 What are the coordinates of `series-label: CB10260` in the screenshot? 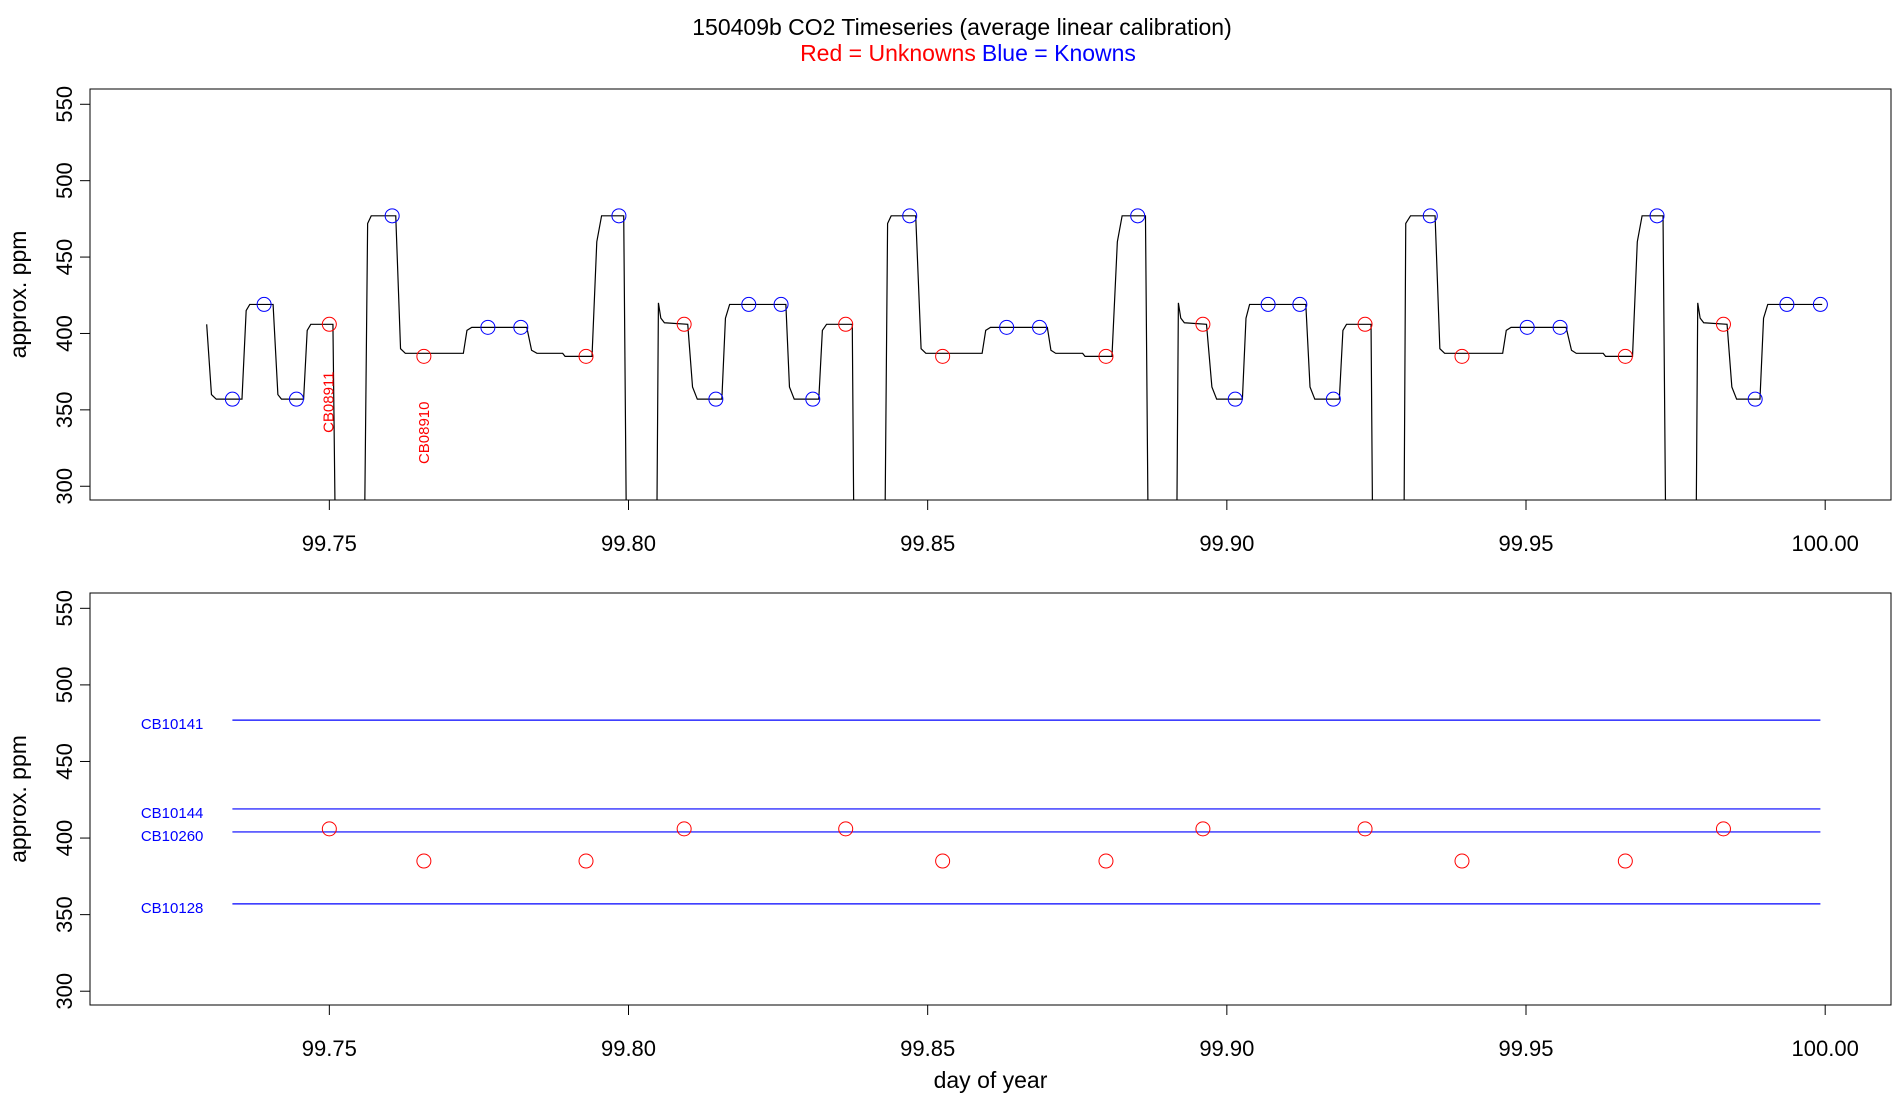 It's located at (172, 836).